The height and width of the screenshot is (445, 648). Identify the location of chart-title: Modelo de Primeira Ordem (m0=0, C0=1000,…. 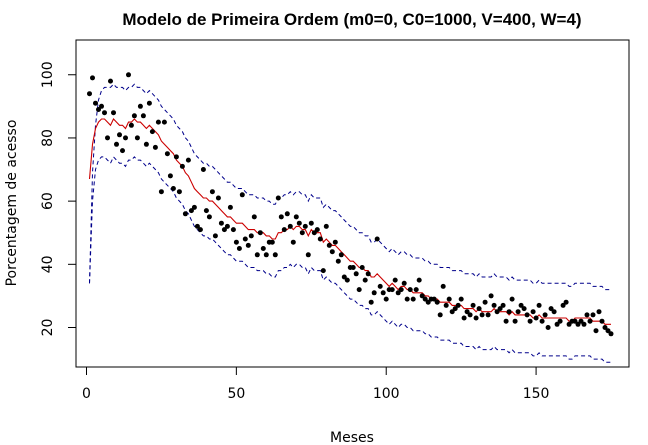
(351, 19).